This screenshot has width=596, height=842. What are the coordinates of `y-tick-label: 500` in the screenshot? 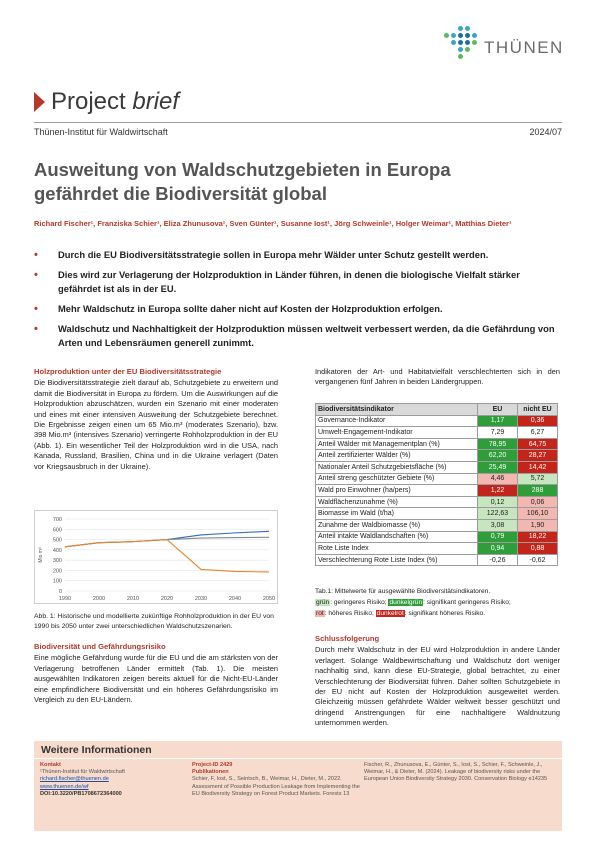 It's located at (57, 541).